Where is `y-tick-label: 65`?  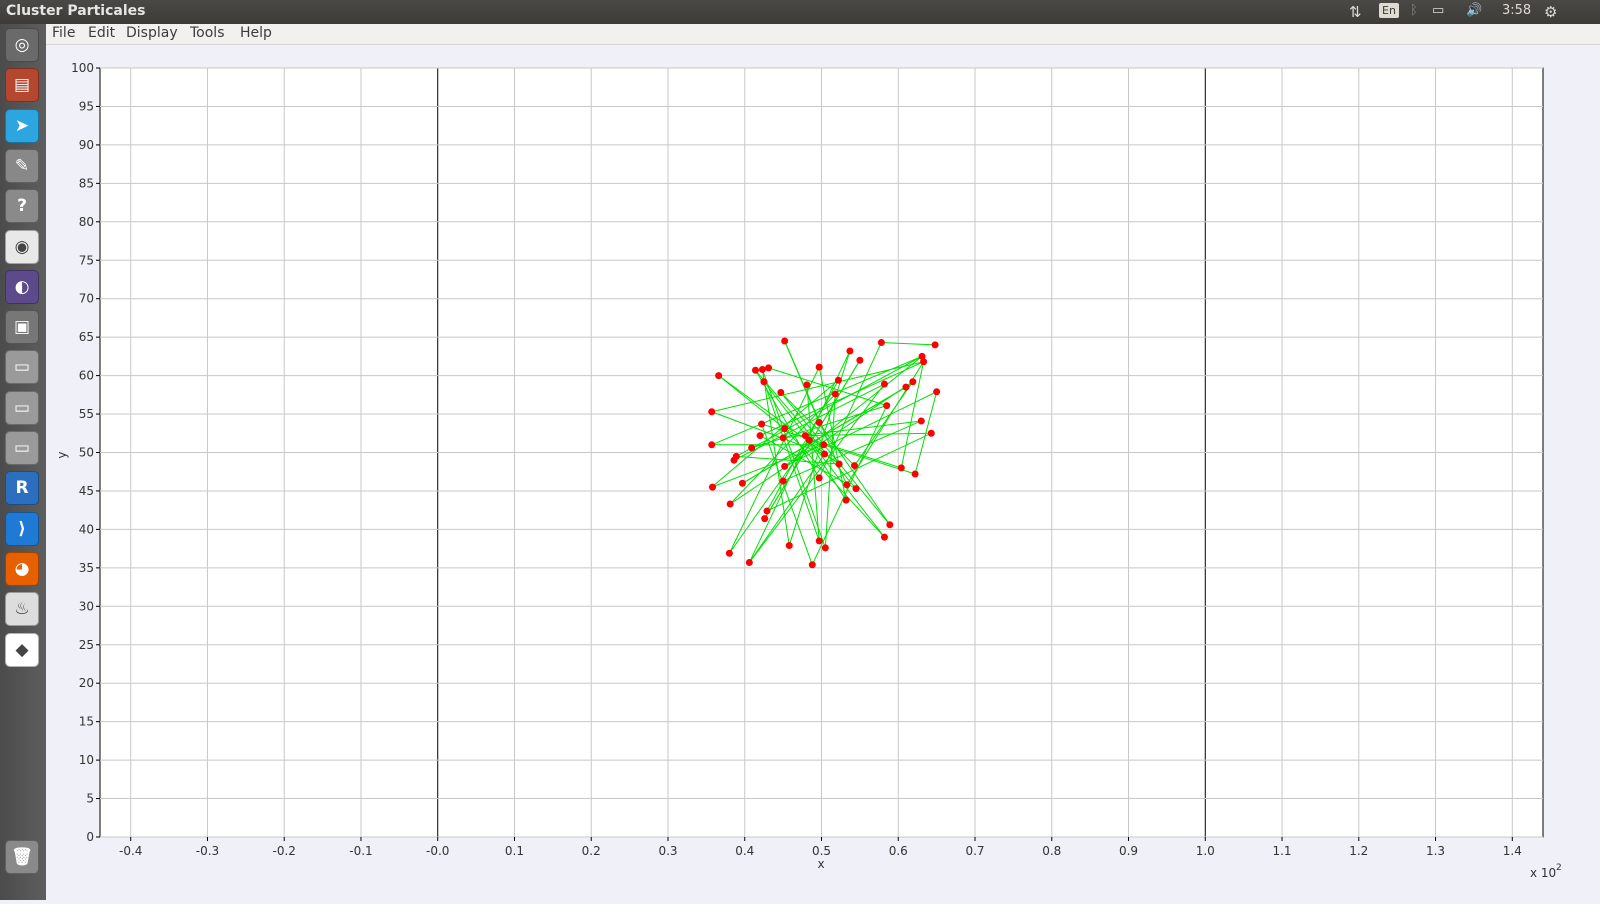
y-tick-label: 65 is located at coordinates (86, 337).